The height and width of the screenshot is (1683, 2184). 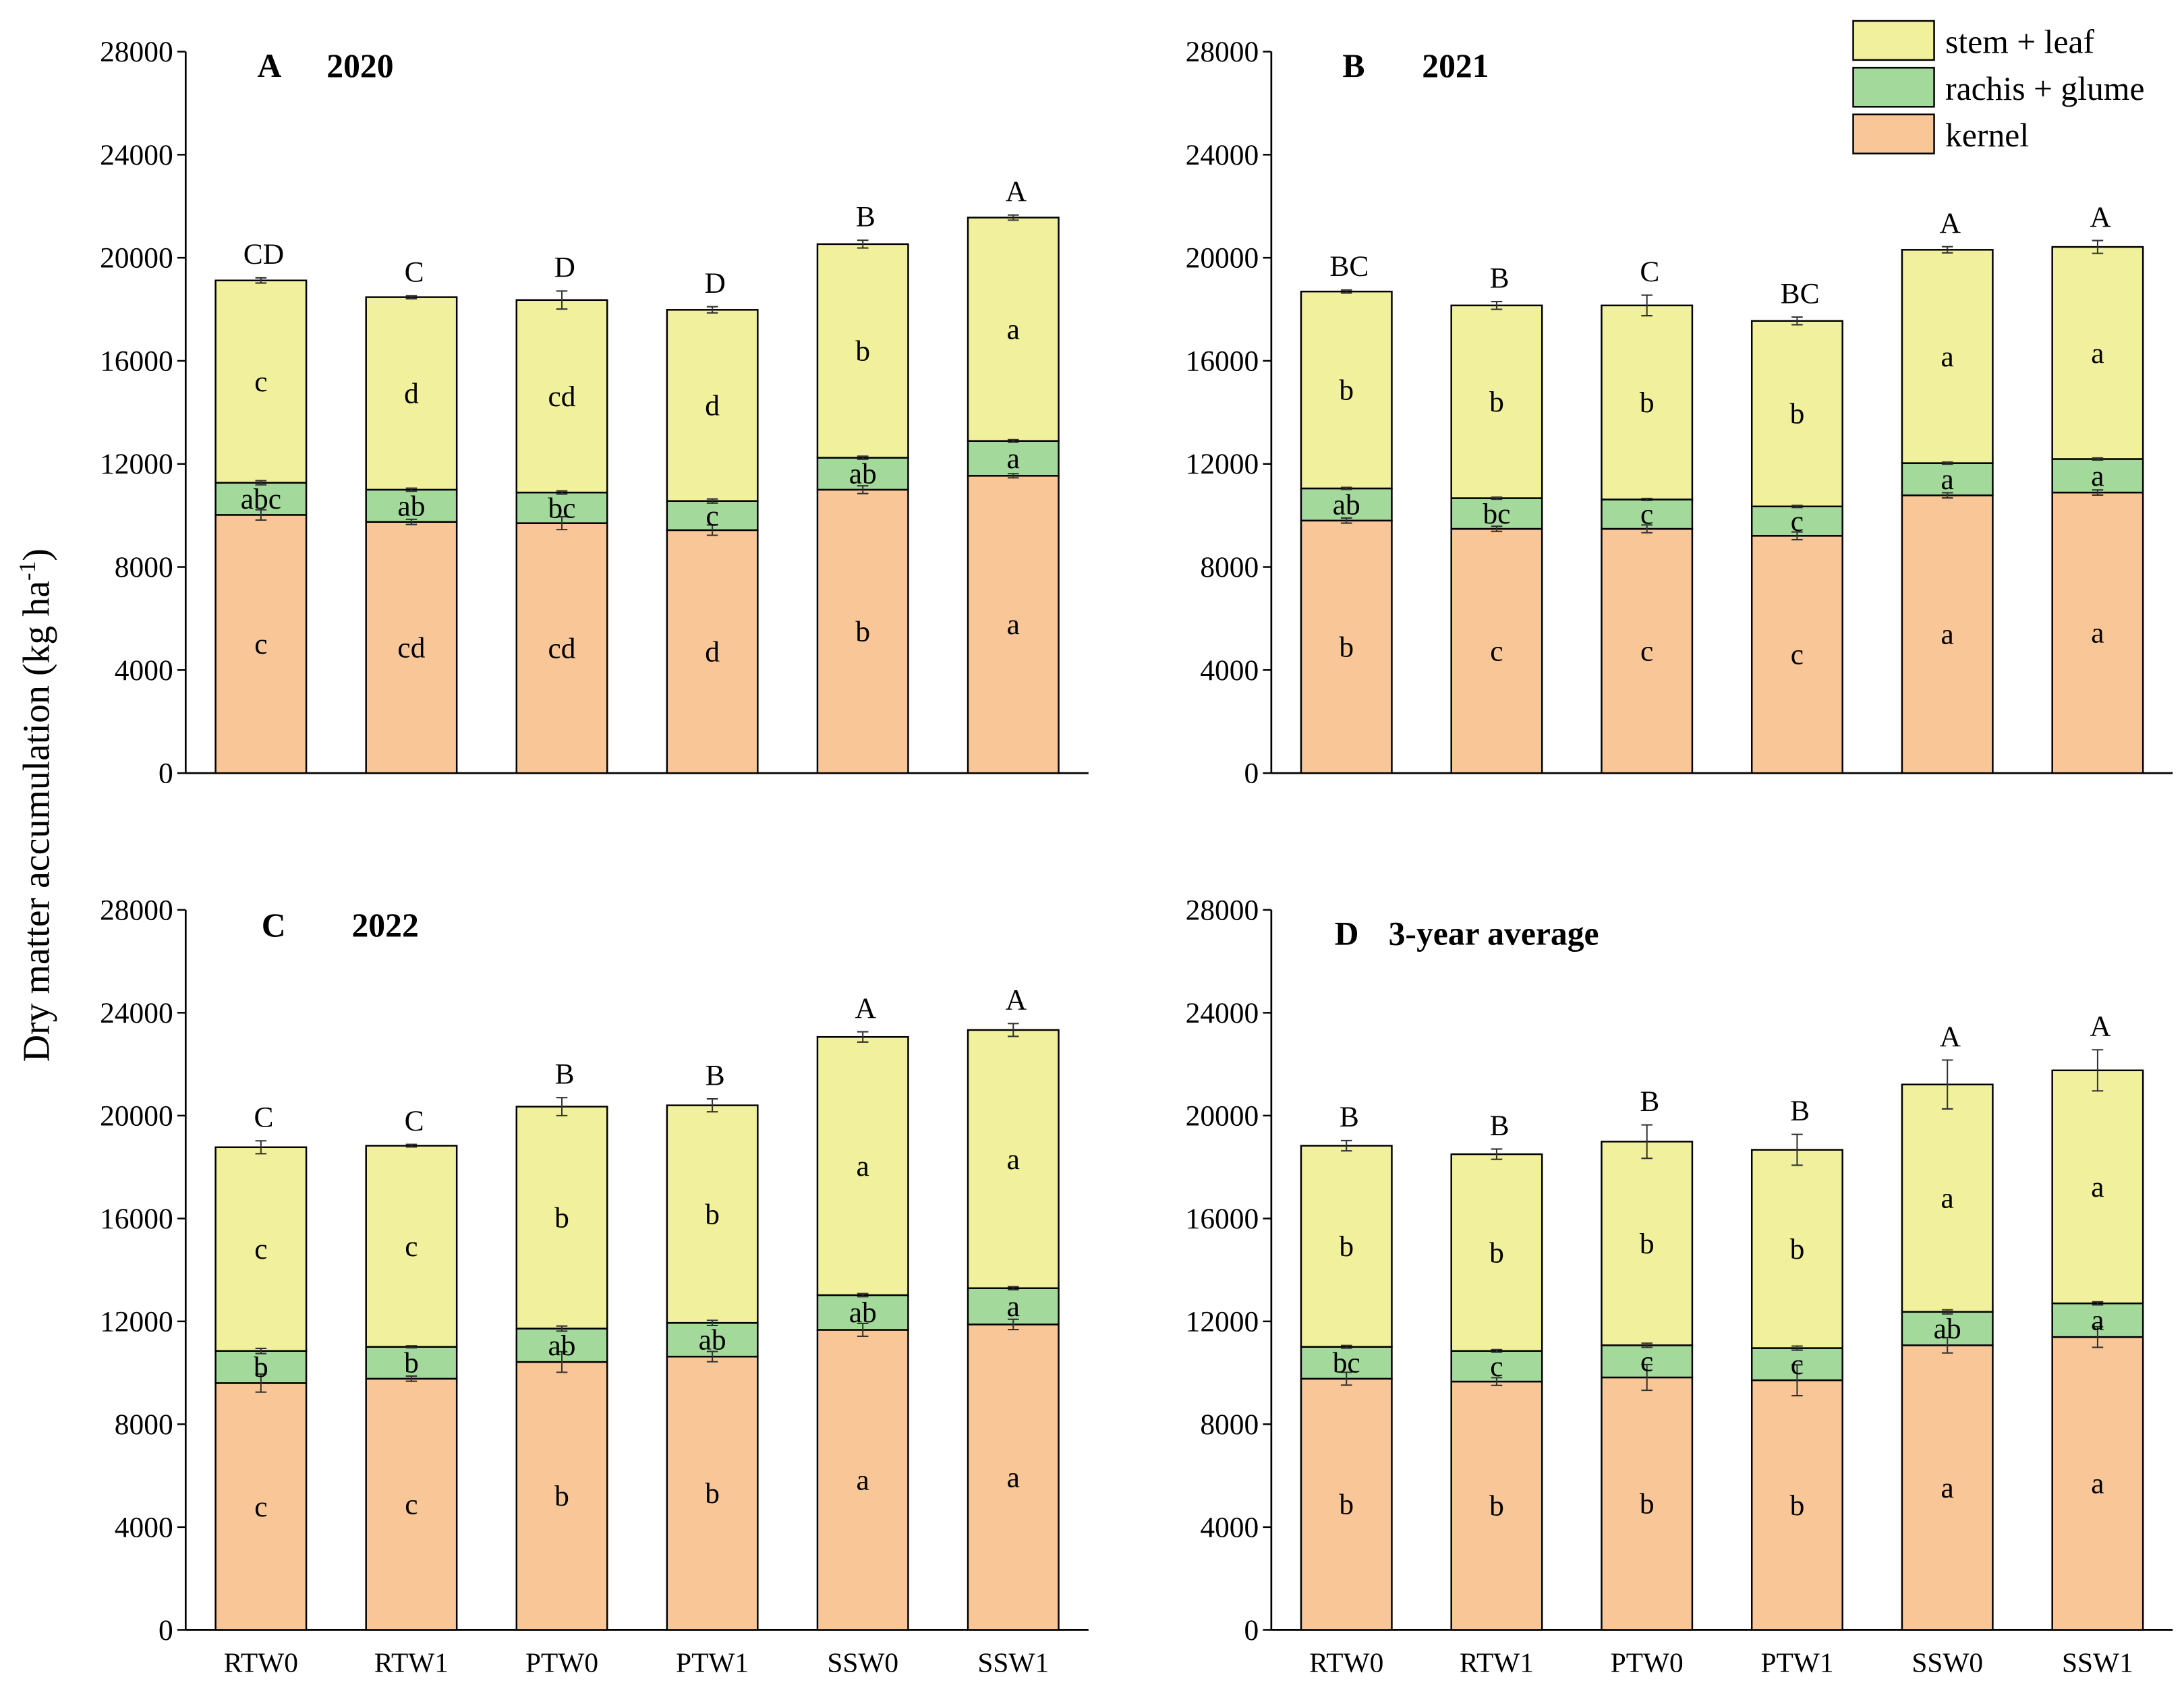 What do you see at coordinates (412, 1363) in the screenshot?
I see `rachis-letter: b` at bounding box center [412, 1363].